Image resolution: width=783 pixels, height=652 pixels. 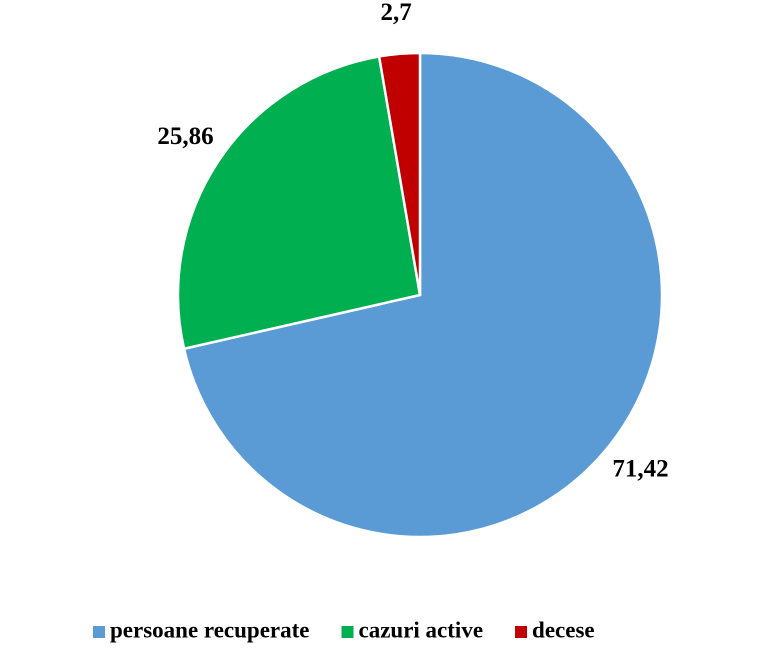 I want to click on data-label: 2,7, so click(x=395, y=13).